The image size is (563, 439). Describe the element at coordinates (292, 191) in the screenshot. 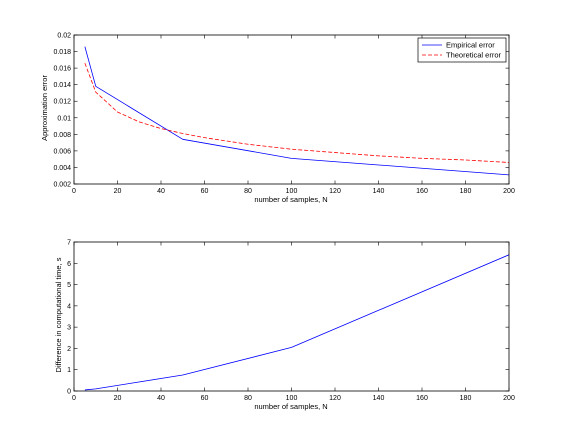

I see `error-chart-x-tick-label: 100` at that location.